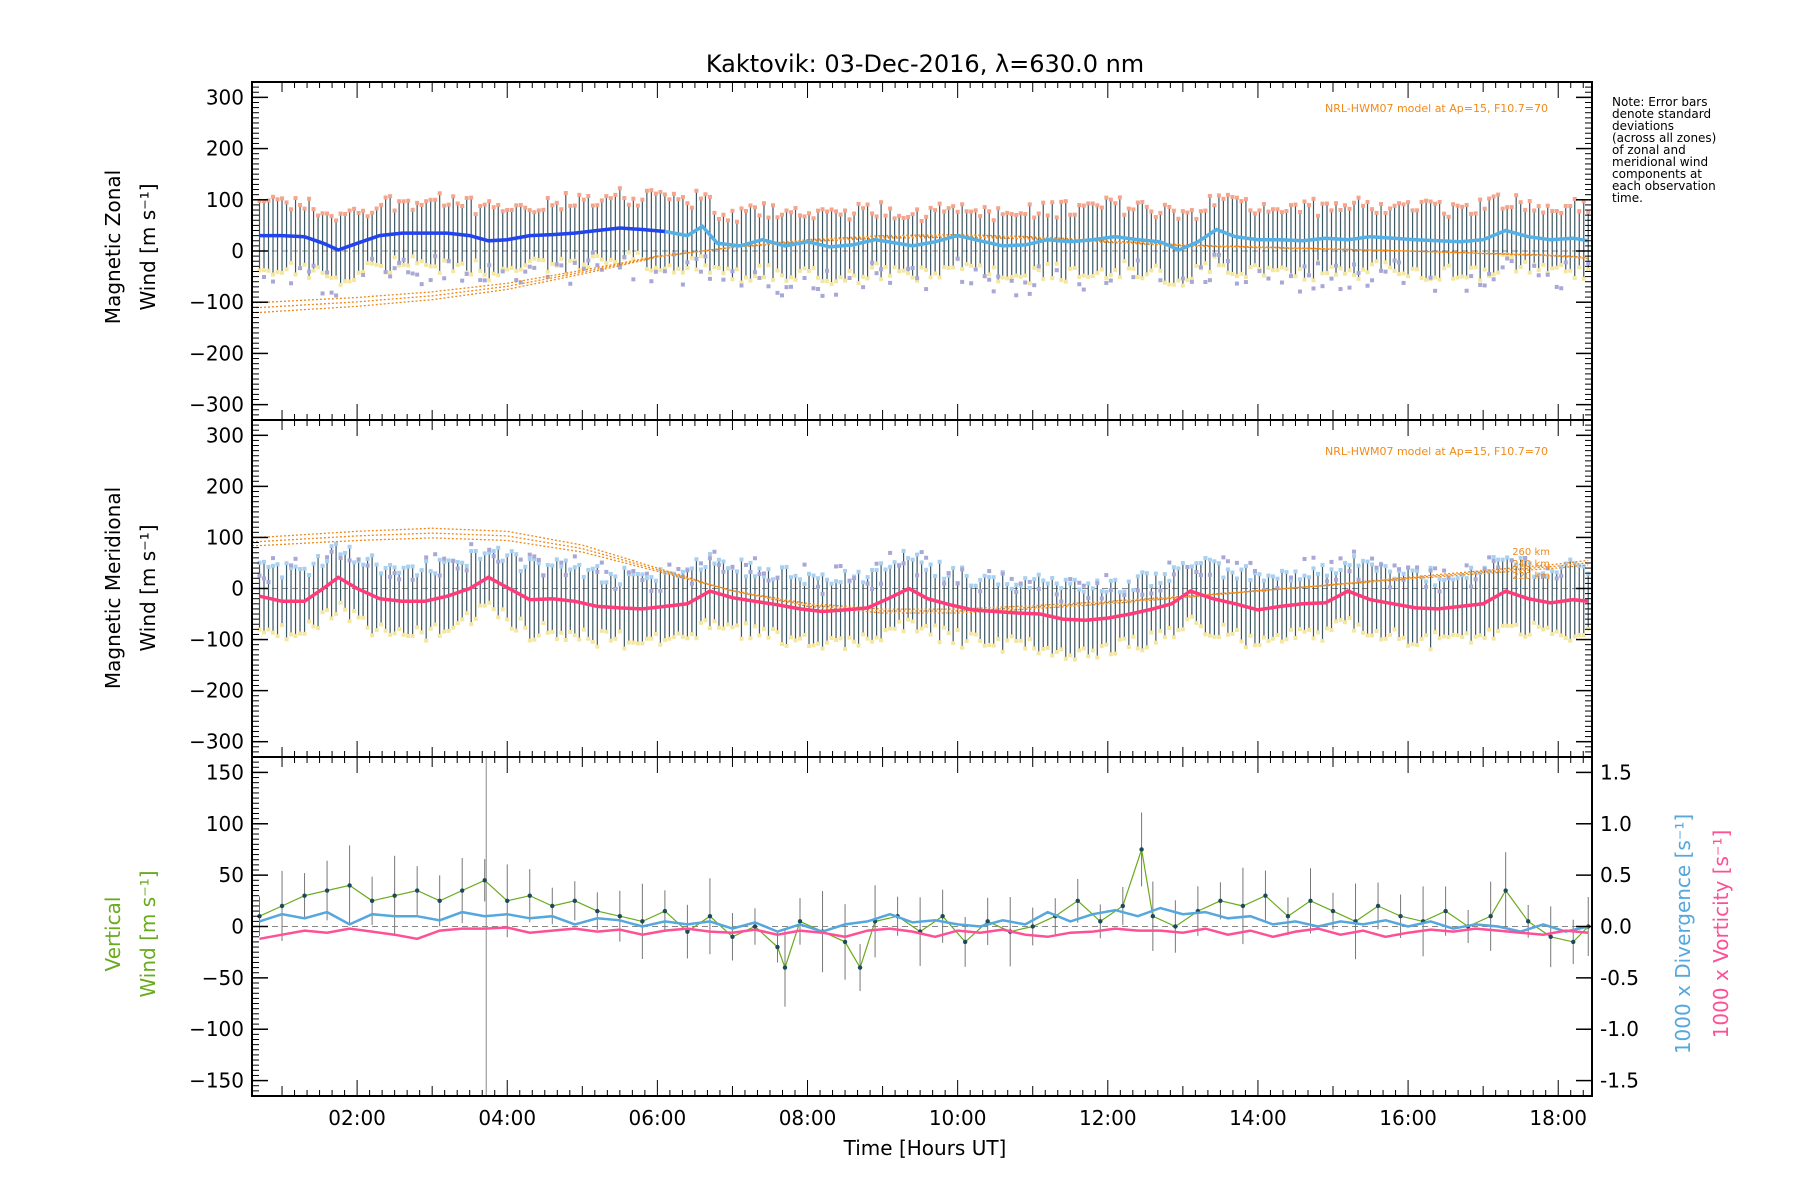 The width and height of the screenshot is (1800, 1200). Describe the element at coordinates (920, 570) in the screenshot. I see `model-curve` at that location.